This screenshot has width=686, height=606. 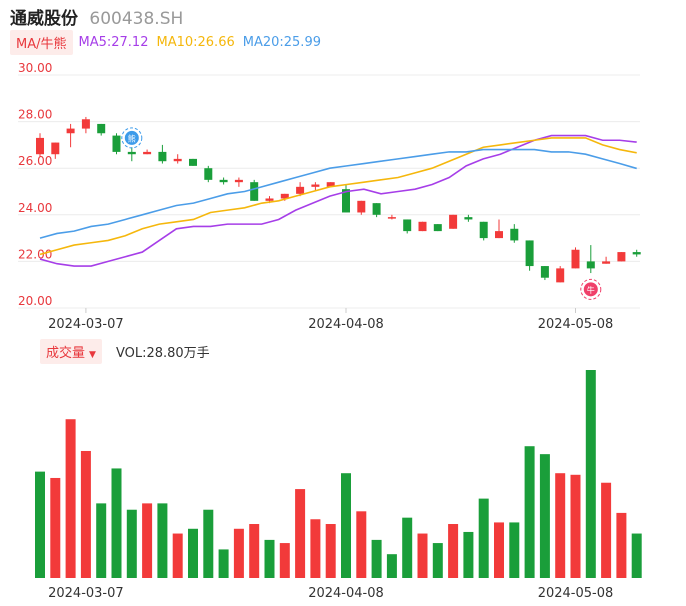 I want to click on volume-value: VOL:28.80万手, so click(x=162, y=353).